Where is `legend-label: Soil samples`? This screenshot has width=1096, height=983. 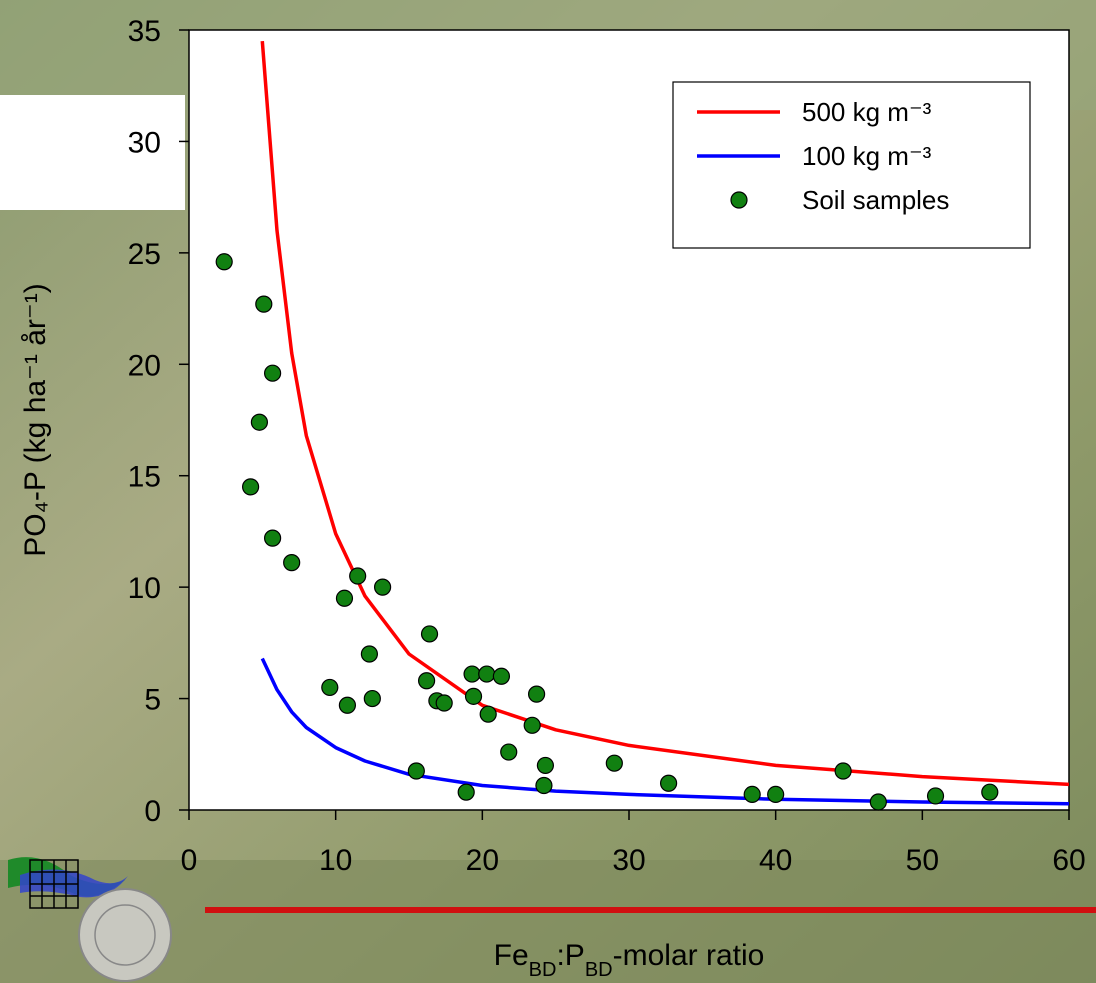
legend-label: Soil samples is located at coordinates (875, 200).